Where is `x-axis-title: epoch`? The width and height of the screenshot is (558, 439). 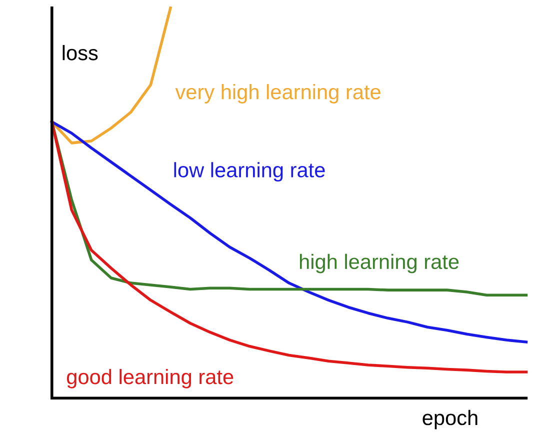 x-axis-title: epoch is located at coordinates (450, 420).